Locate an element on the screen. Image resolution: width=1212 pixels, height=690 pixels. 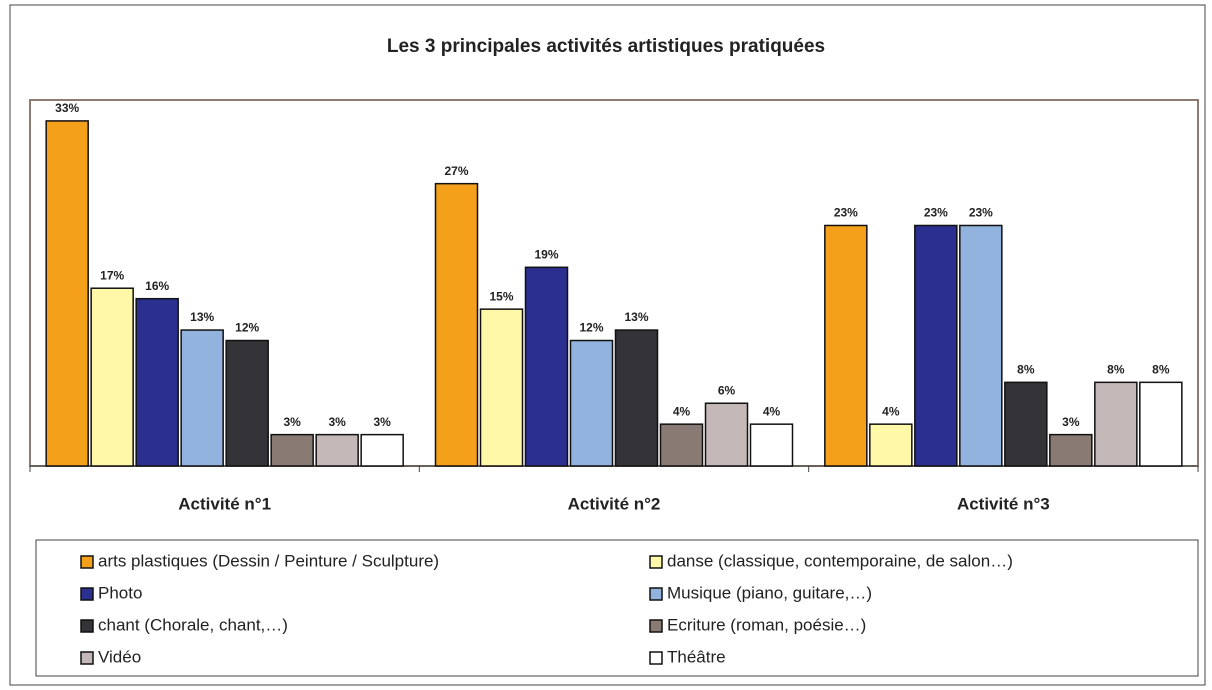
data-label: 15% is located at coordinates (501, 296).